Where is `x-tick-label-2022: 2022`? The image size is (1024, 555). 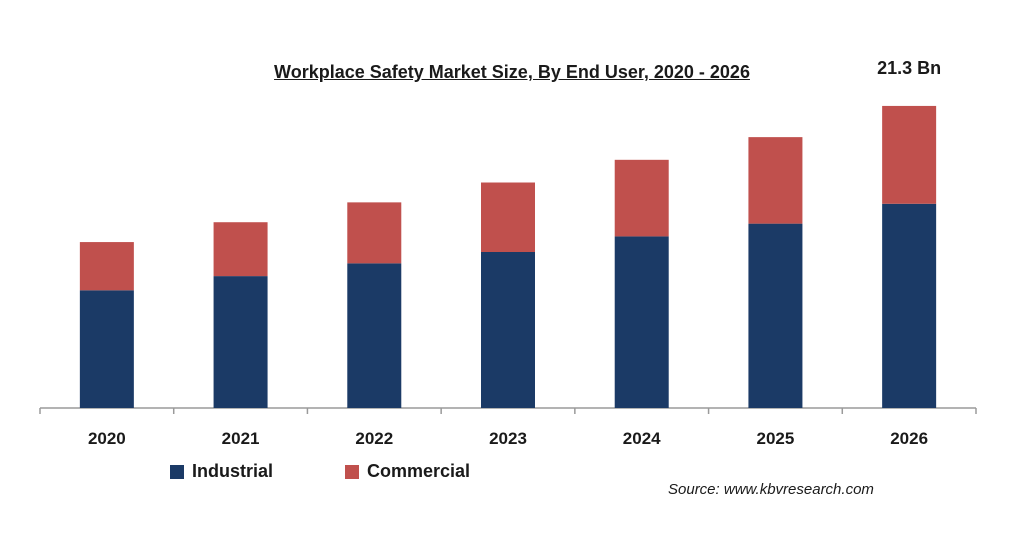
x-tick-label-2022: 2022 is located at coordinates (374, 438).